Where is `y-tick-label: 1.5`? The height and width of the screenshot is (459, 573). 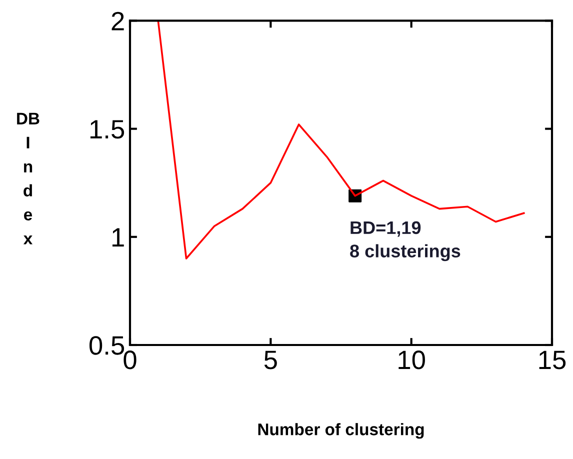 y-tick-label: 1.5 is located at coordinates (107, 129).